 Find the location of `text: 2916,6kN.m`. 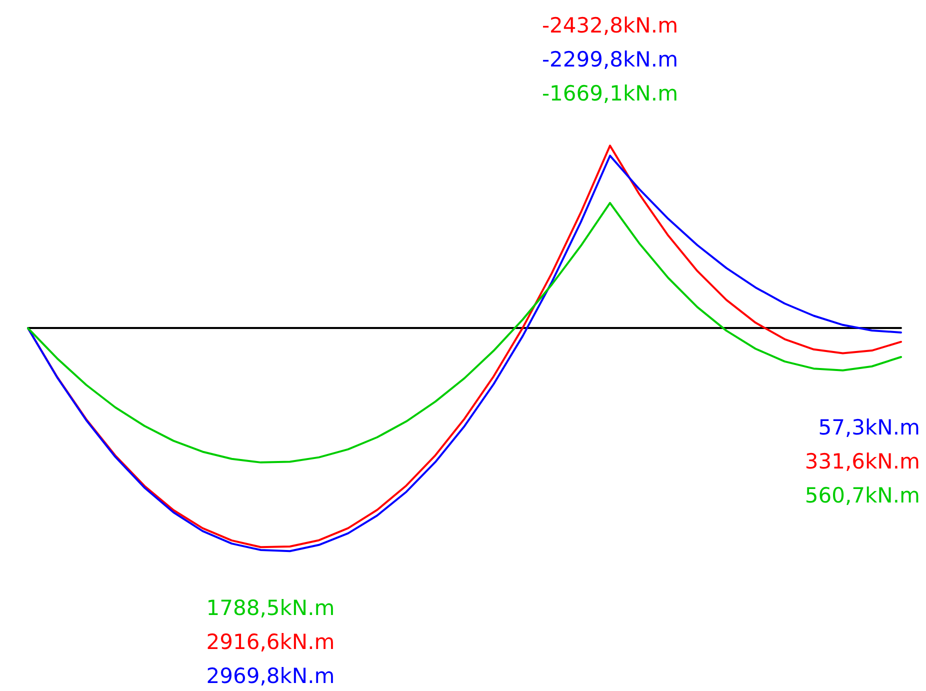

text: 2916,6kN.m is located at coordinates (270, 642).